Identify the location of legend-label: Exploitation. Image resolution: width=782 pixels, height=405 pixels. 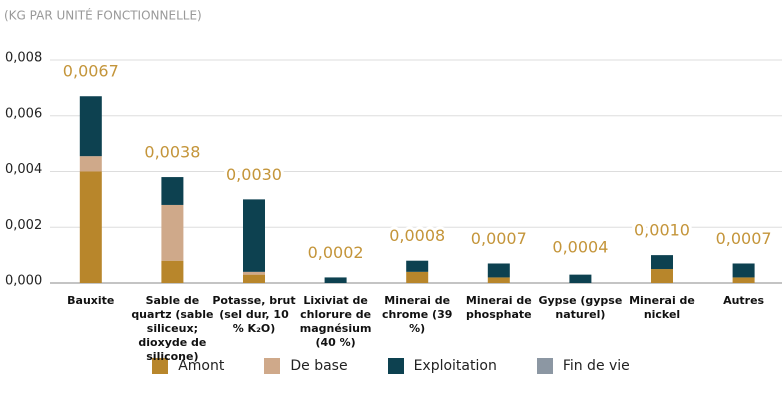
(455, 366).